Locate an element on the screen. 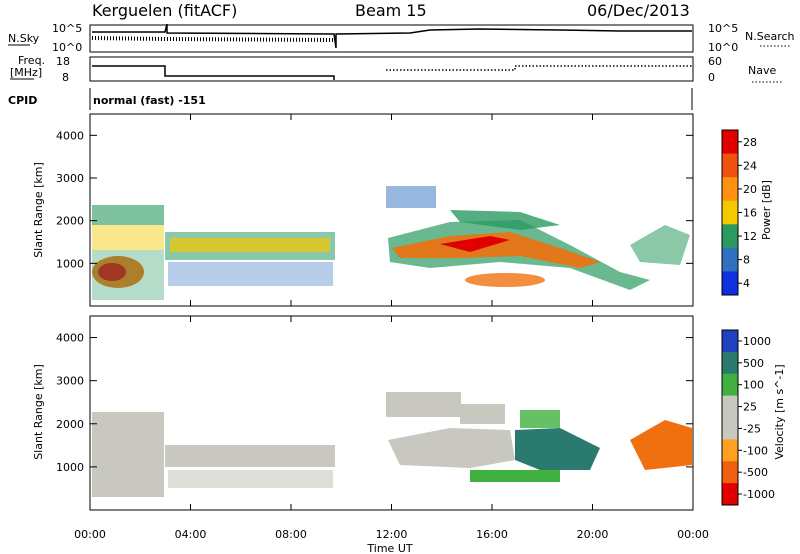  noise-left-label: N.Sky is located at coordinates (24, 38).